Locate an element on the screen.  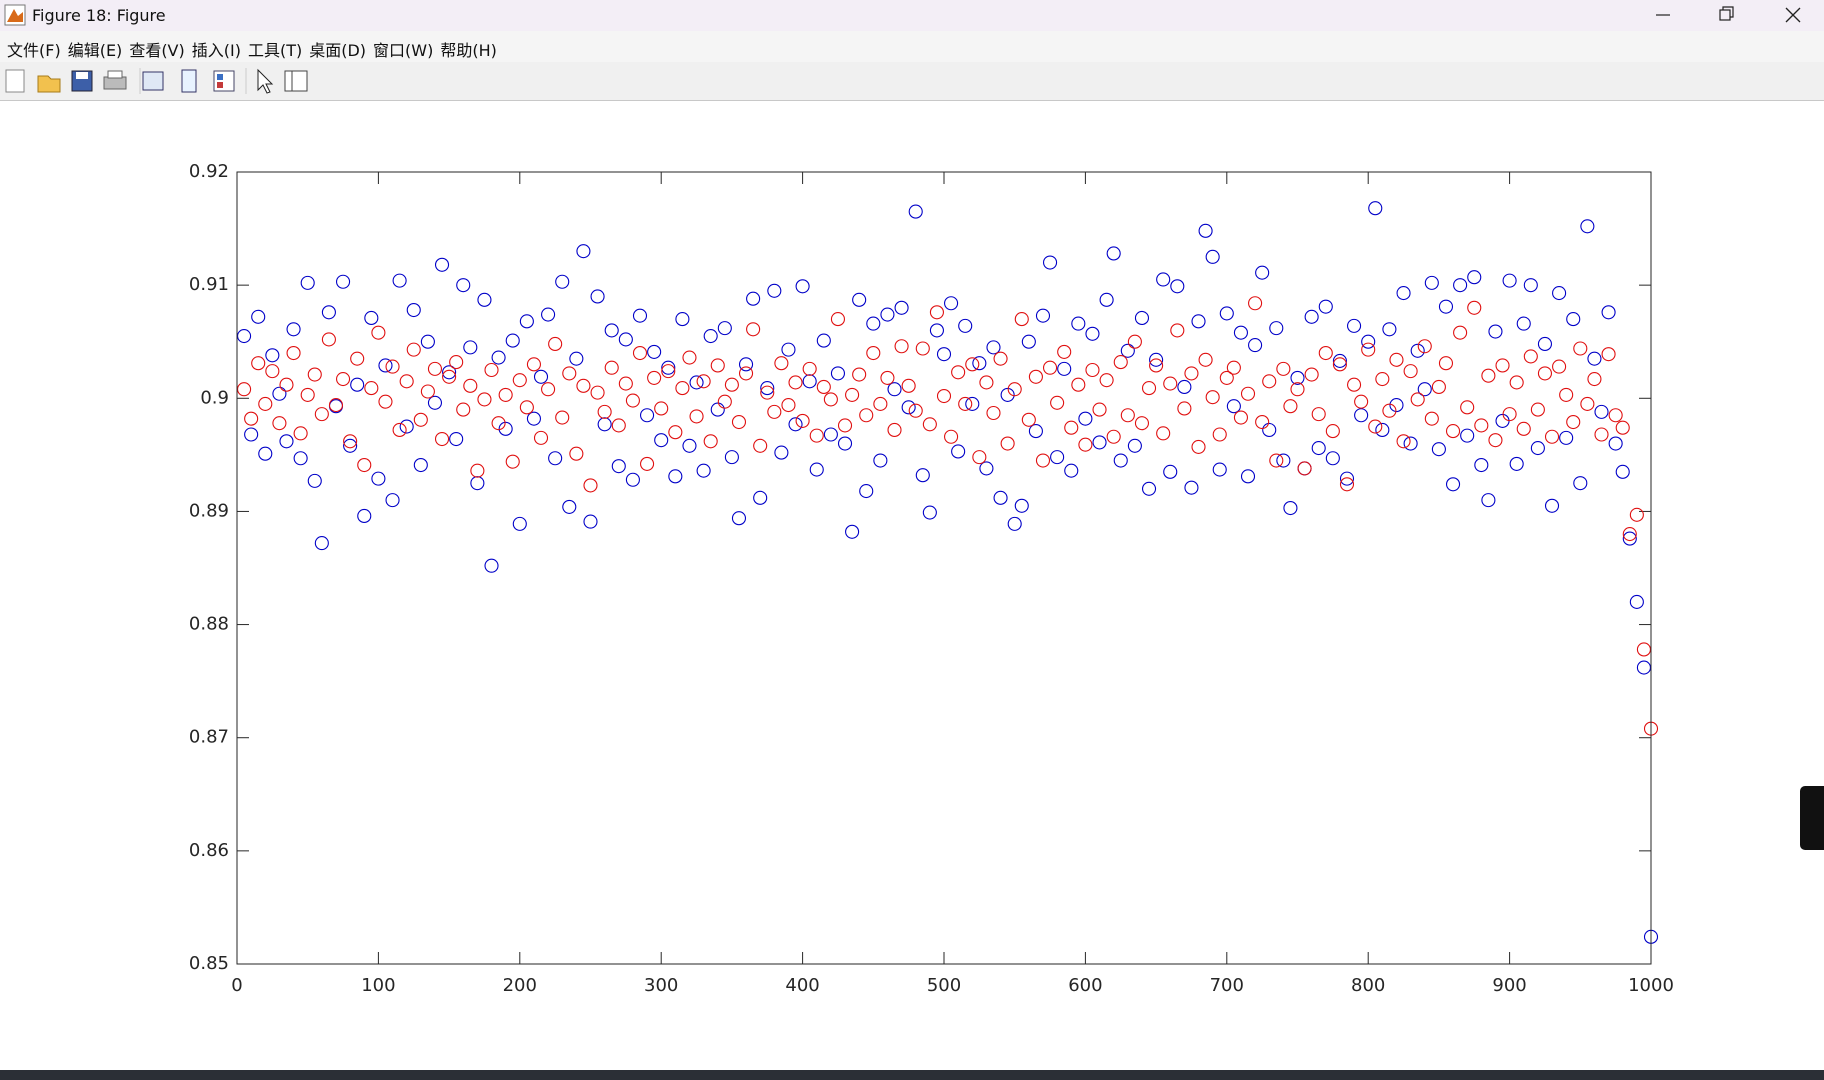
x-tick-label: 300 is located at coordinates (661, 985).